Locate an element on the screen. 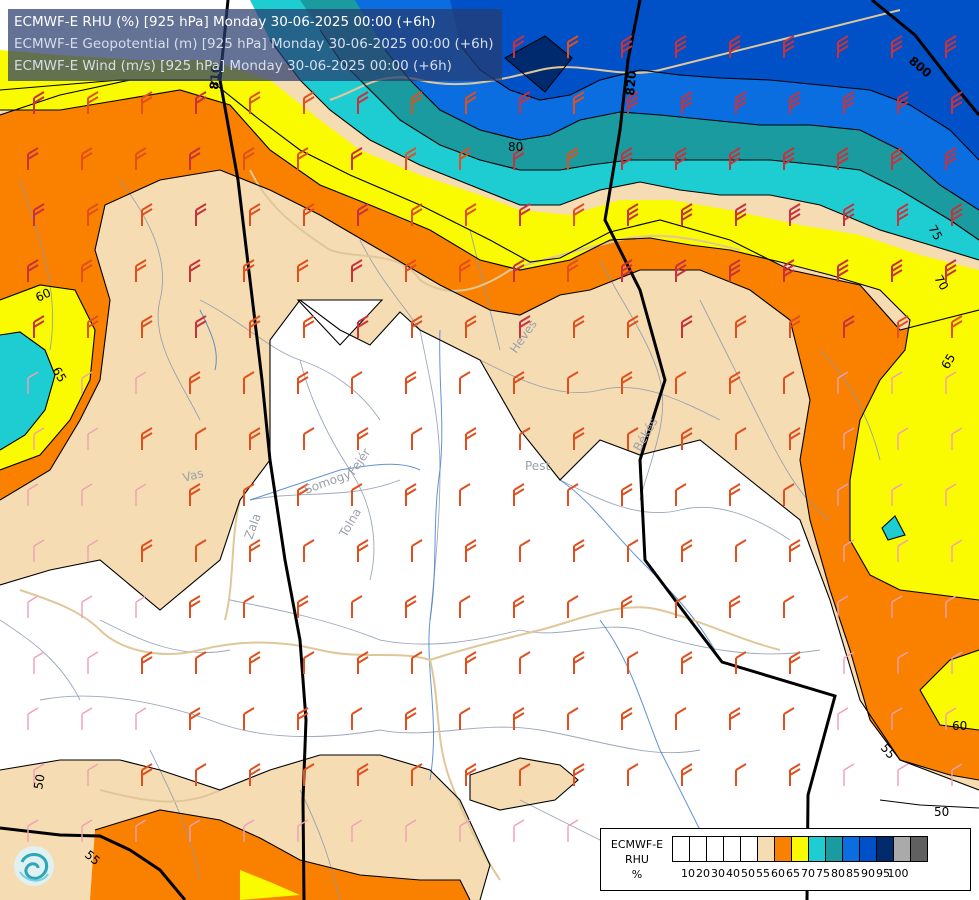  rhu-label-50-right: 50 is located at coordinates (941, 812).